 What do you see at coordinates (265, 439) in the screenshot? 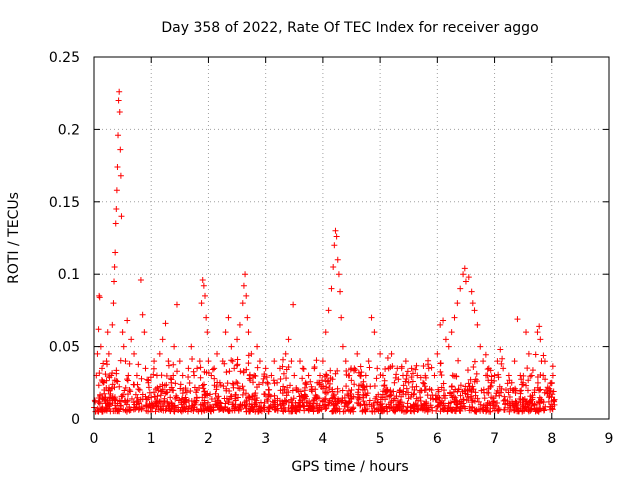
I see `x-tick-label: 3` at bounding box center [265, 439].